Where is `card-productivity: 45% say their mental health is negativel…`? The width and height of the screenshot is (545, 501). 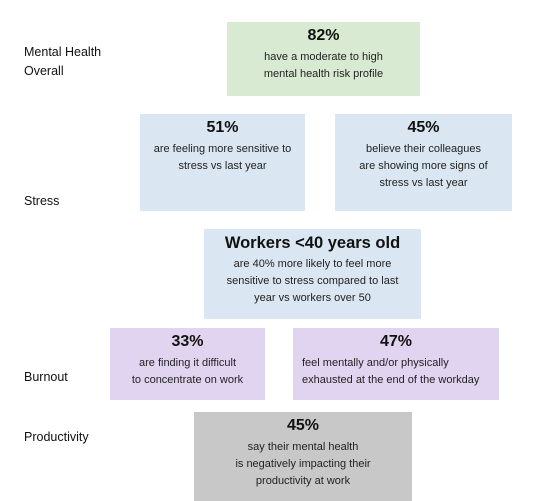 card-productivity: 45% say their mental health is negativel… is located at coordinates (303, 456).